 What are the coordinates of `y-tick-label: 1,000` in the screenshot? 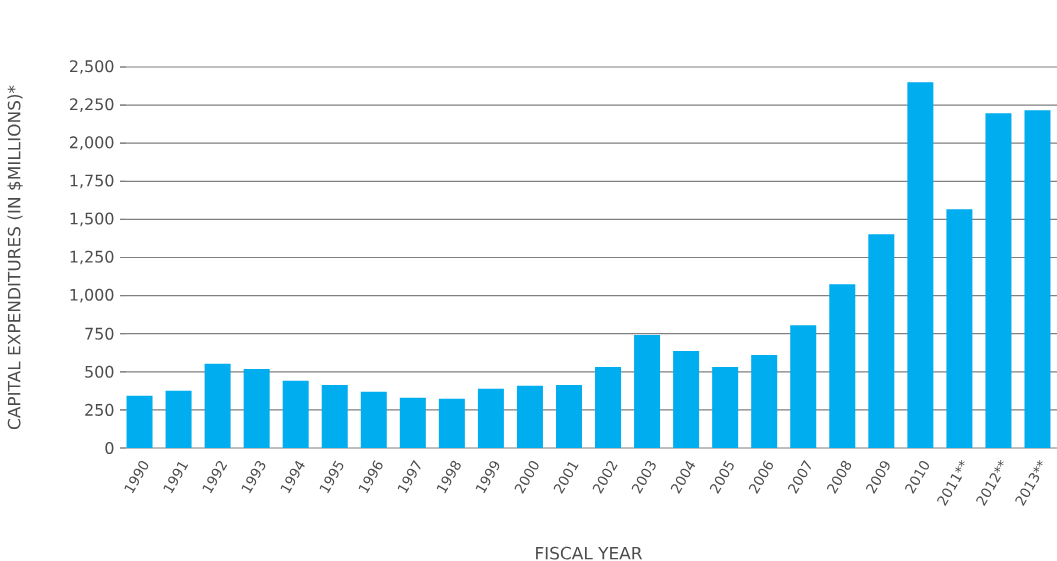 It's located at (92, 295).